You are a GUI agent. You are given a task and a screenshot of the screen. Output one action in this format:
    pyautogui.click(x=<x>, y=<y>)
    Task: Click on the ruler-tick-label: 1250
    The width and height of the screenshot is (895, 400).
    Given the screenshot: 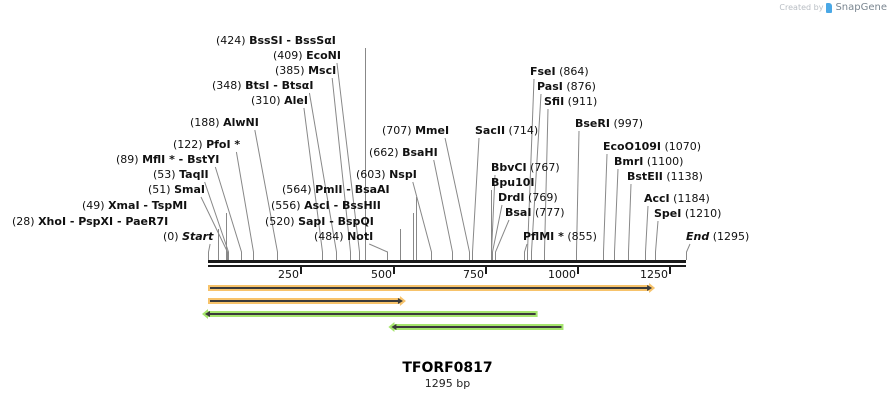 What is the action you would take?
    pyautogui.click(x=654, y=274)
    